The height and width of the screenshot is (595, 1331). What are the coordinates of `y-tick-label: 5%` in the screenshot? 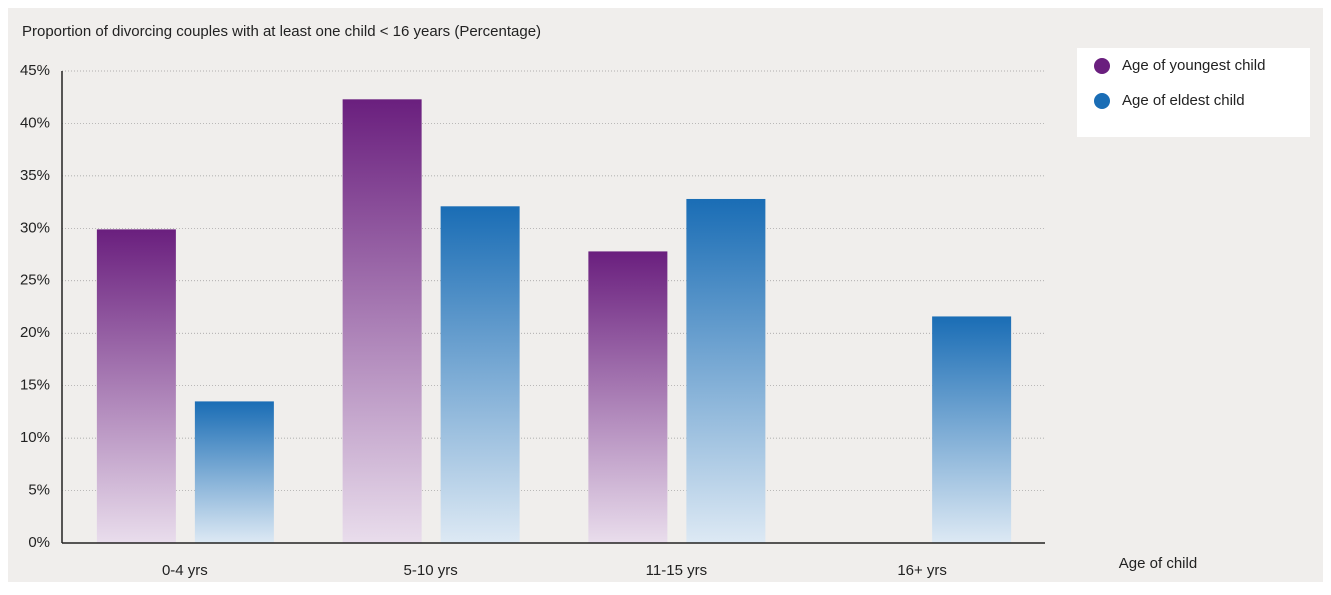 It's located at (39, 490).